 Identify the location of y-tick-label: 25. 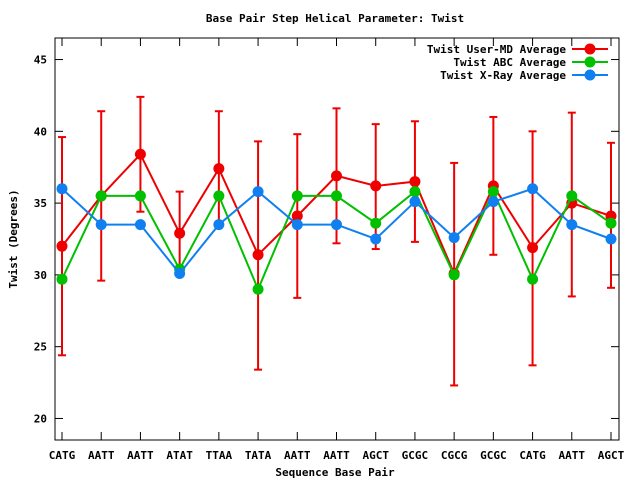
(40, 347).